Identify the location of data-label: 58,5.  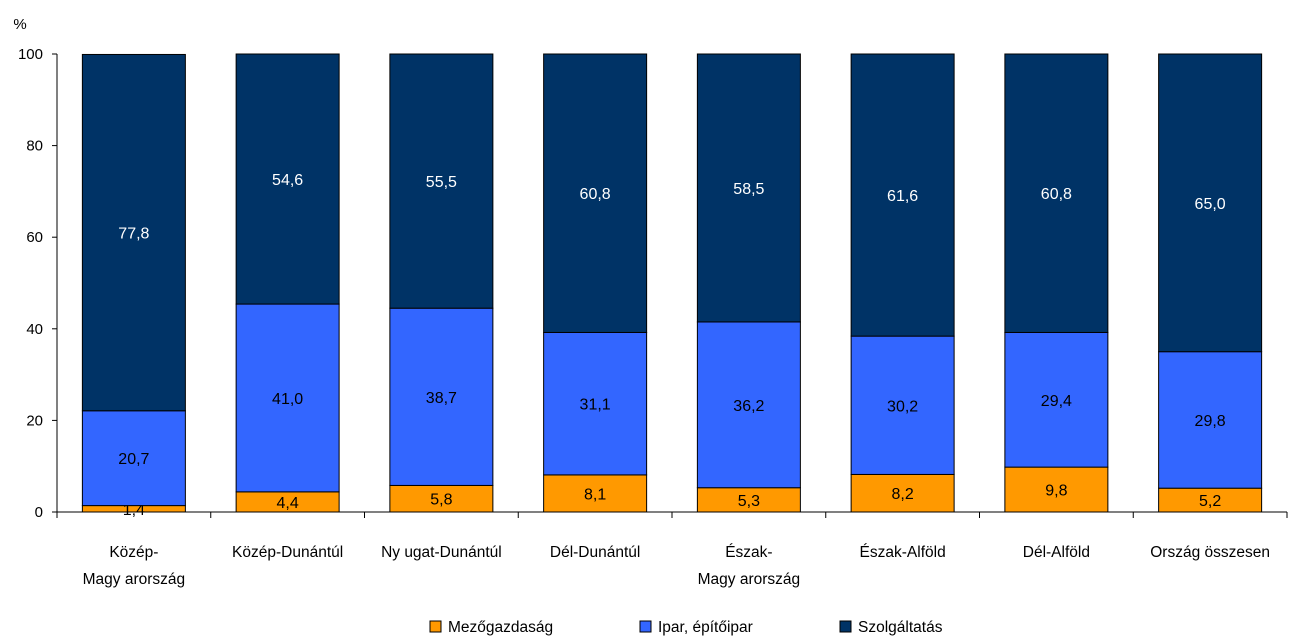
(748, 189).